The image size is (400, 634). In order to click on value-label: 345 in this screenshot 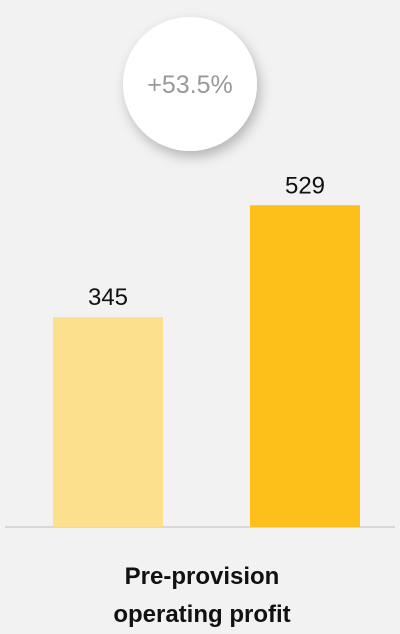, I will do `click(108, 297)`.